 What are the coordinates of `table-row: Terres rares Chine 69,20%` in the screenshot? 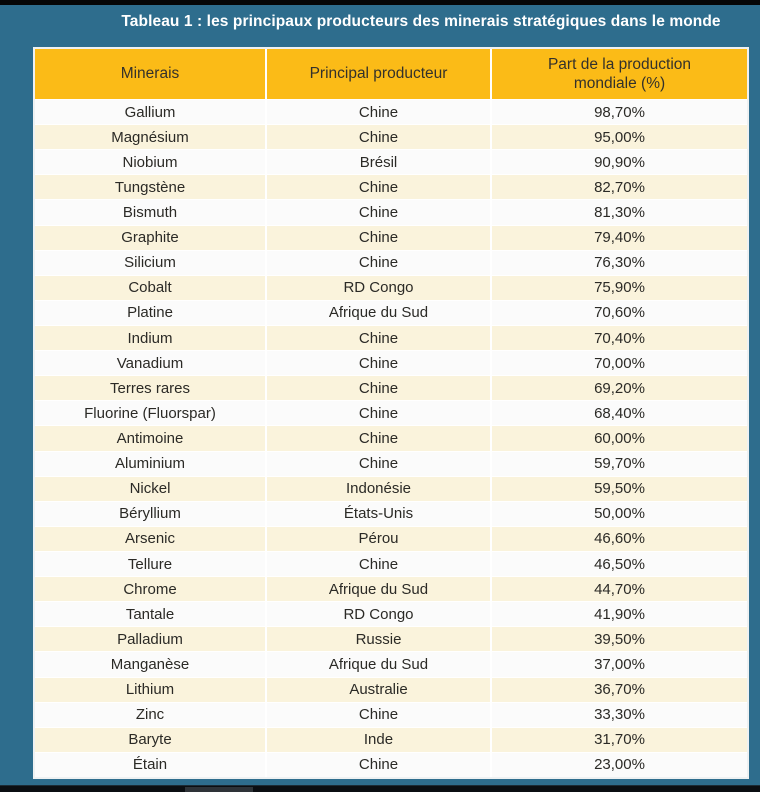 It's located at (391, 388).